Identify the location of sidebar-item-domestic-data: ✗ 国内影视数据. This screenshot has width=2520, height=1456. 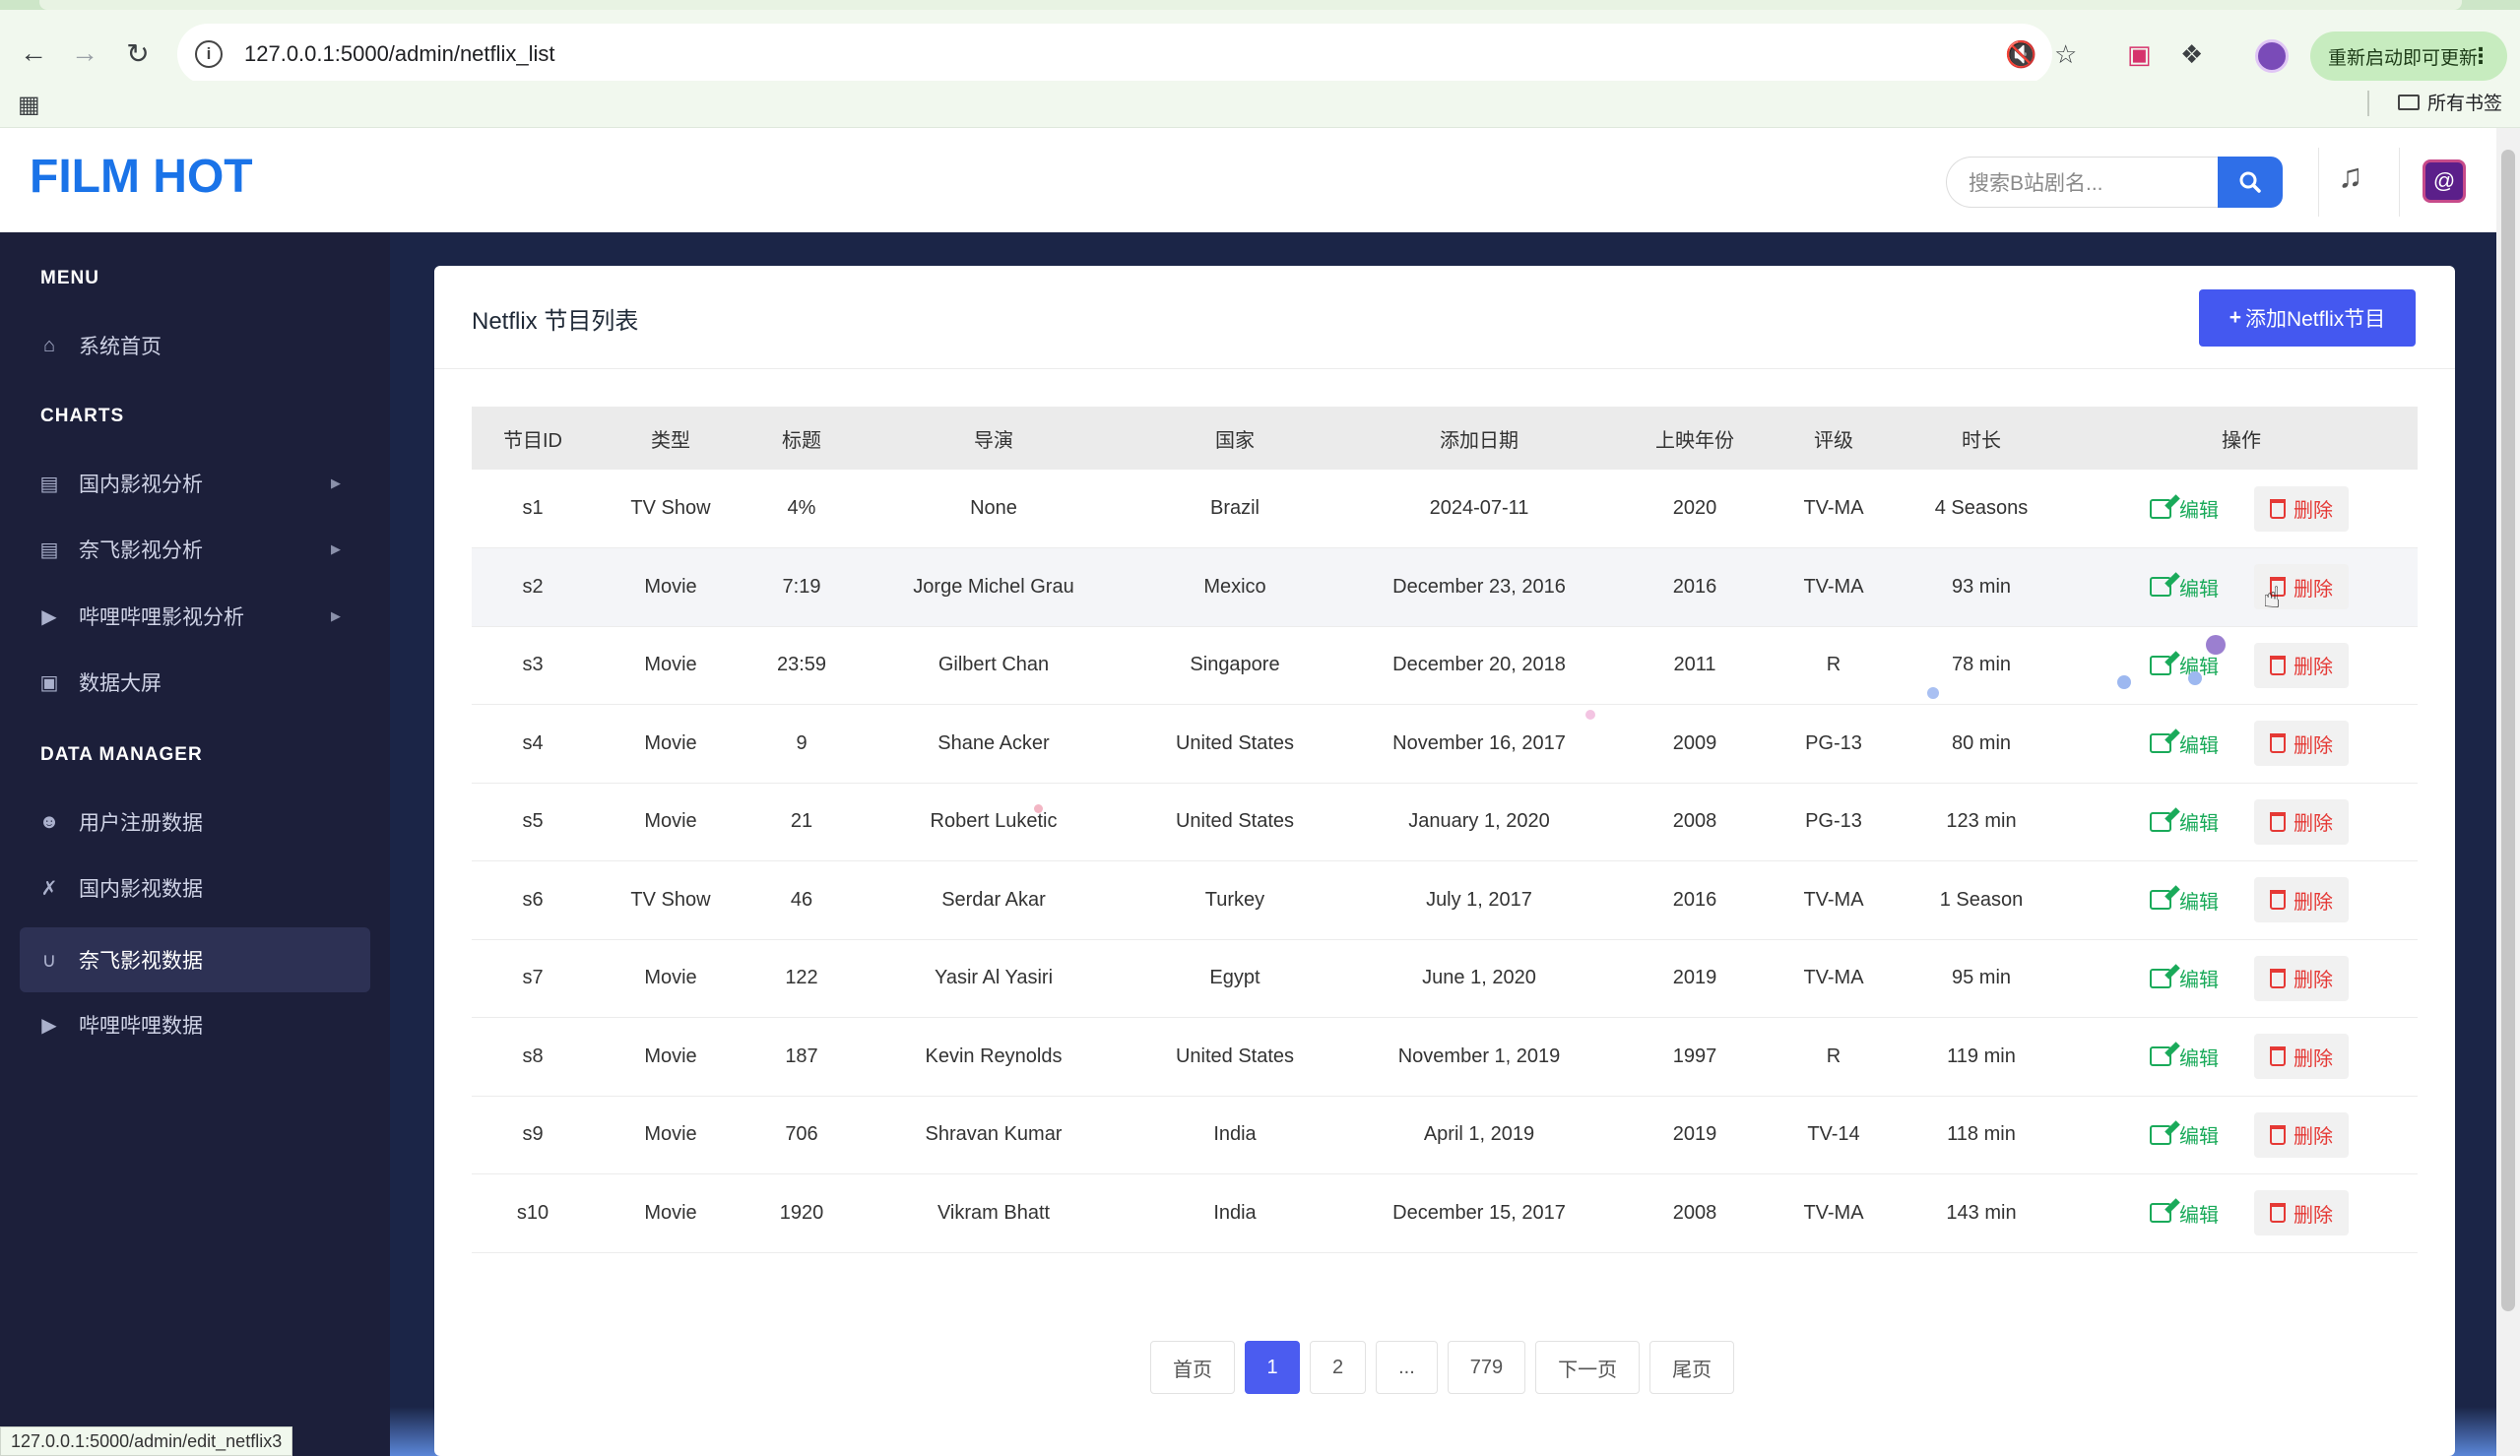
(195, 887).